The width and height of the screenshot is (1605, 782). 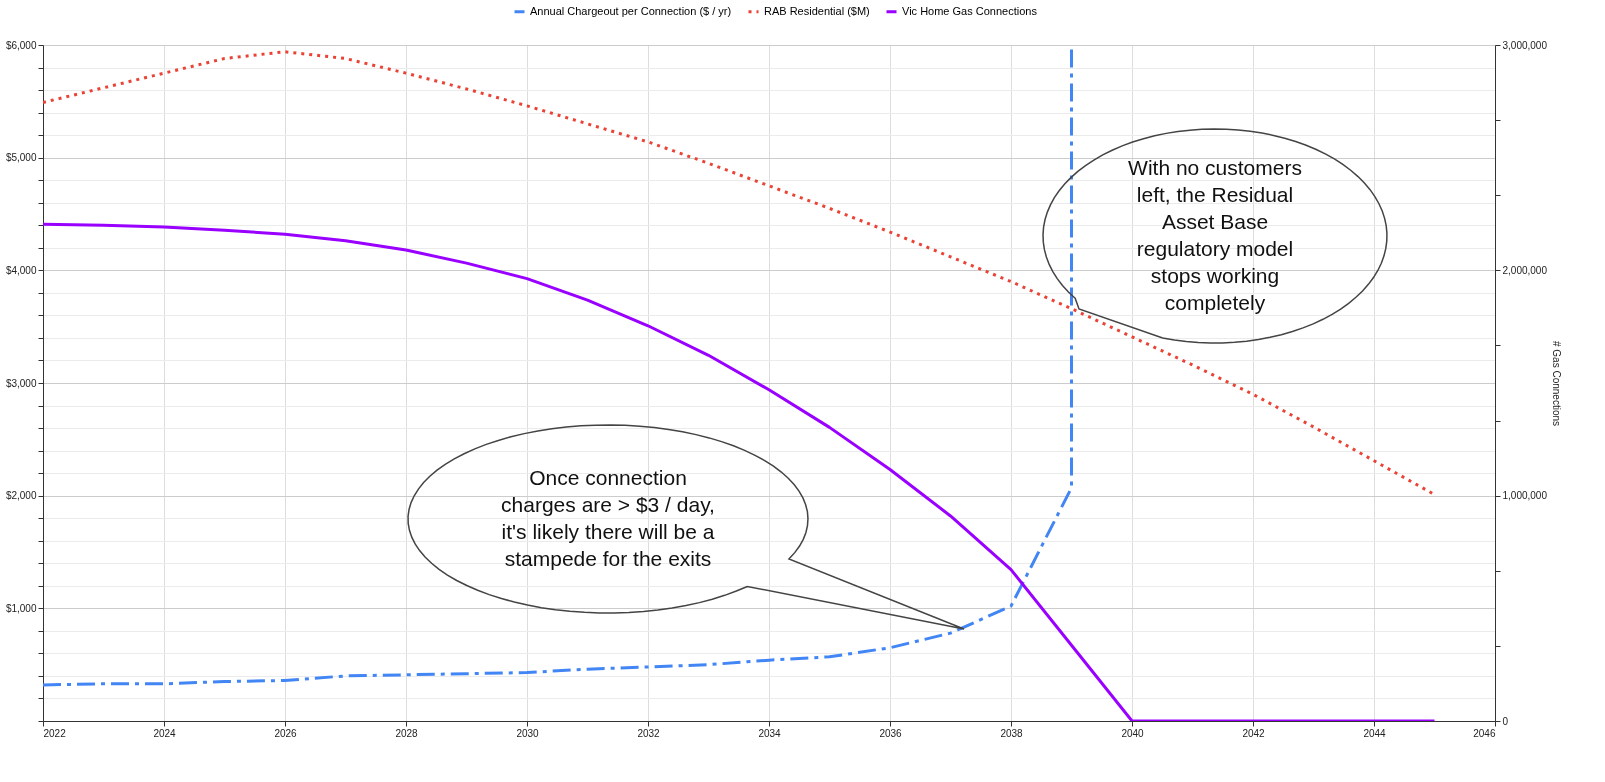 What do you see at coordinates (1133, 733) in the screenshot?
I see `x-tick-label: 2040` at bounding box center [1133, 733].